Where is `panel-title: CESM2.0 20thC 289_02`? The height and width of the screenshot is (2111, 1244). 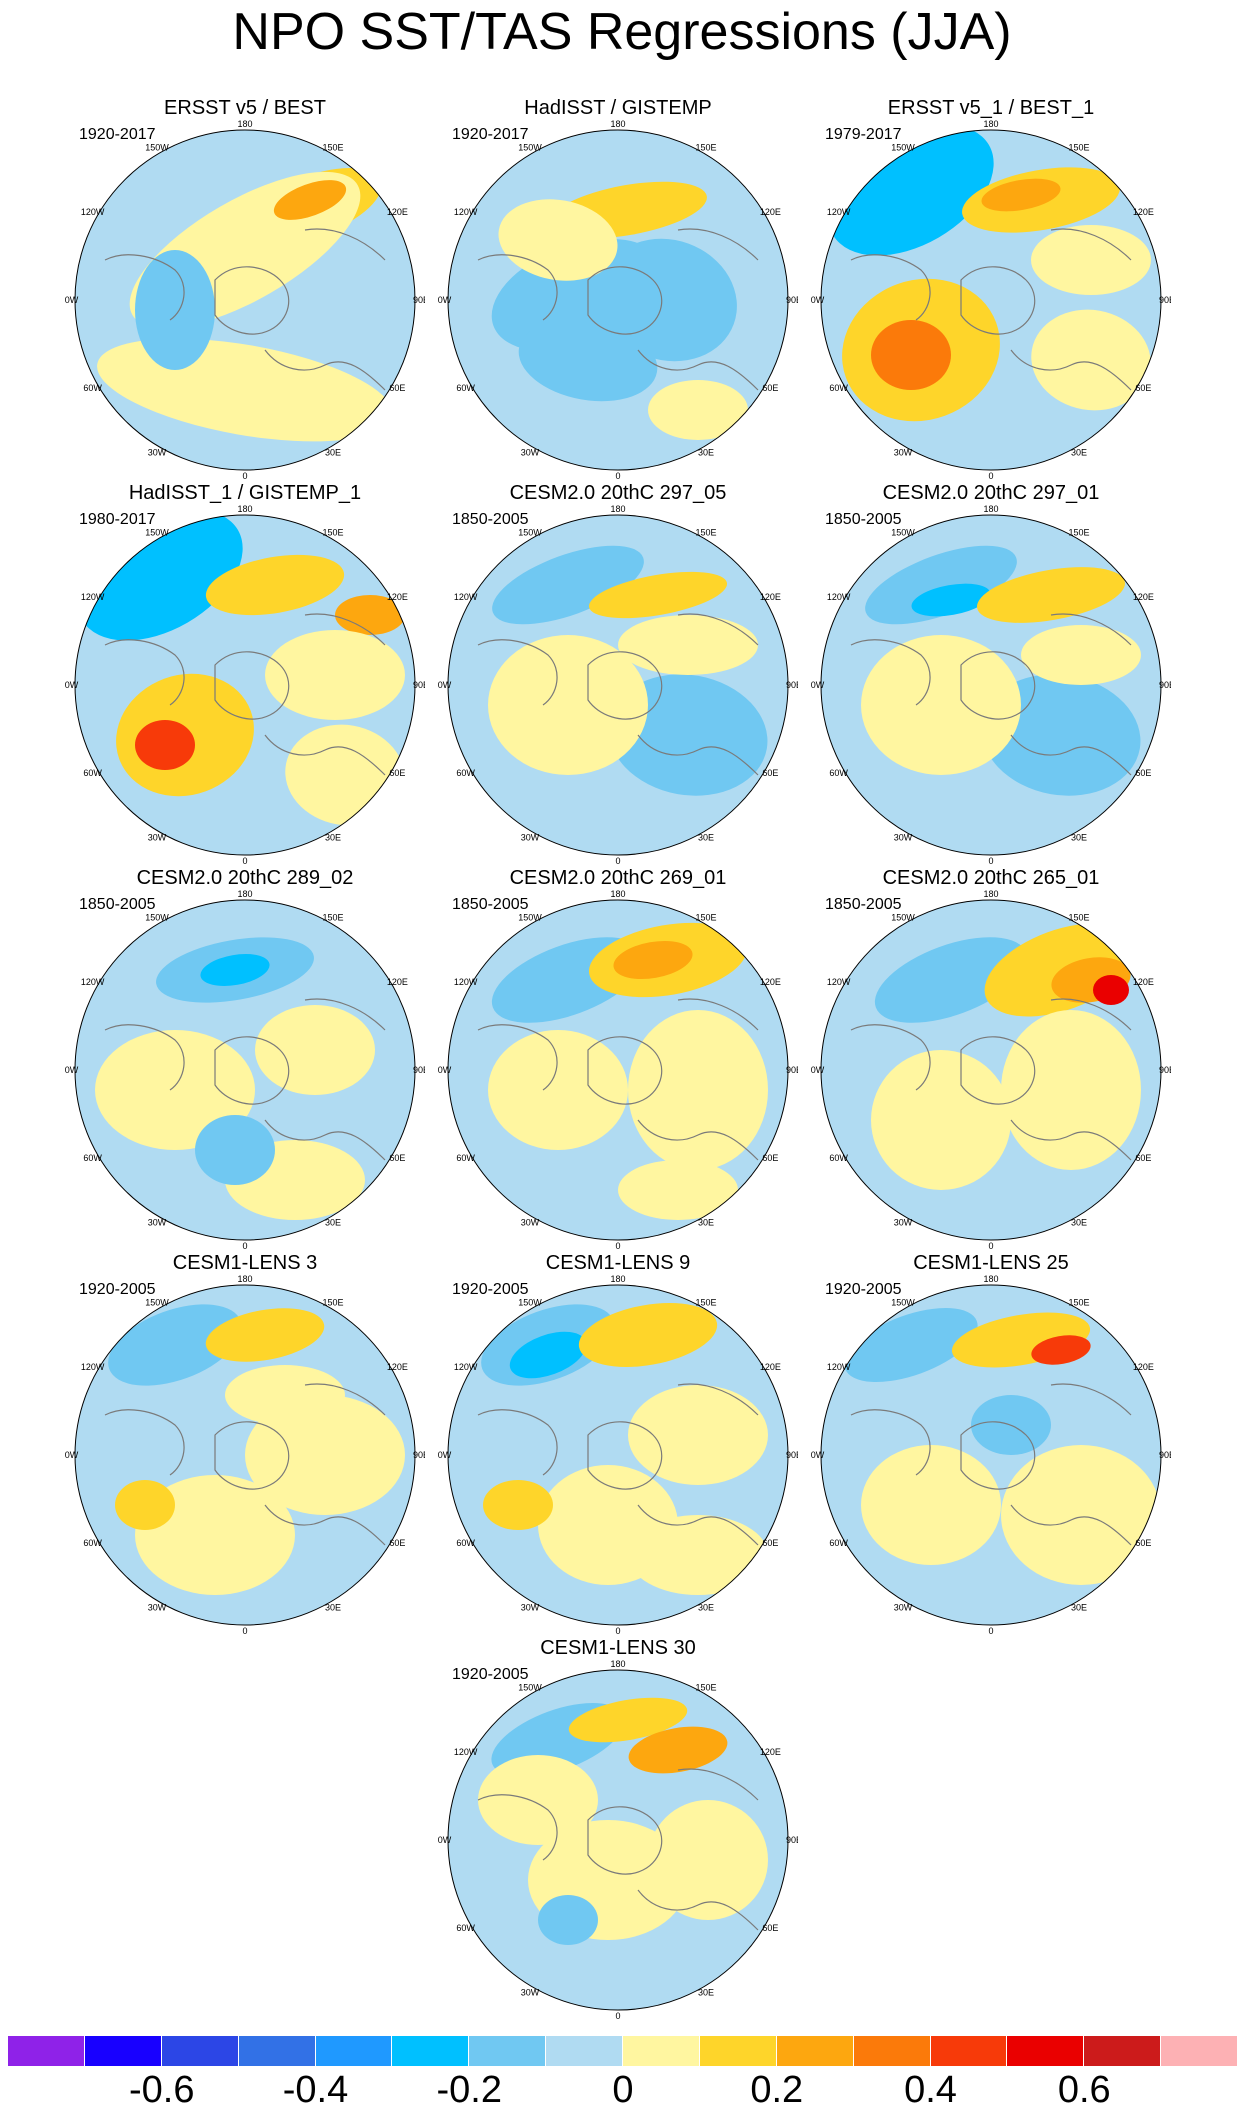
panel-title: CESM2.0 20thC 289_02 is located at coordinates (245, 878).